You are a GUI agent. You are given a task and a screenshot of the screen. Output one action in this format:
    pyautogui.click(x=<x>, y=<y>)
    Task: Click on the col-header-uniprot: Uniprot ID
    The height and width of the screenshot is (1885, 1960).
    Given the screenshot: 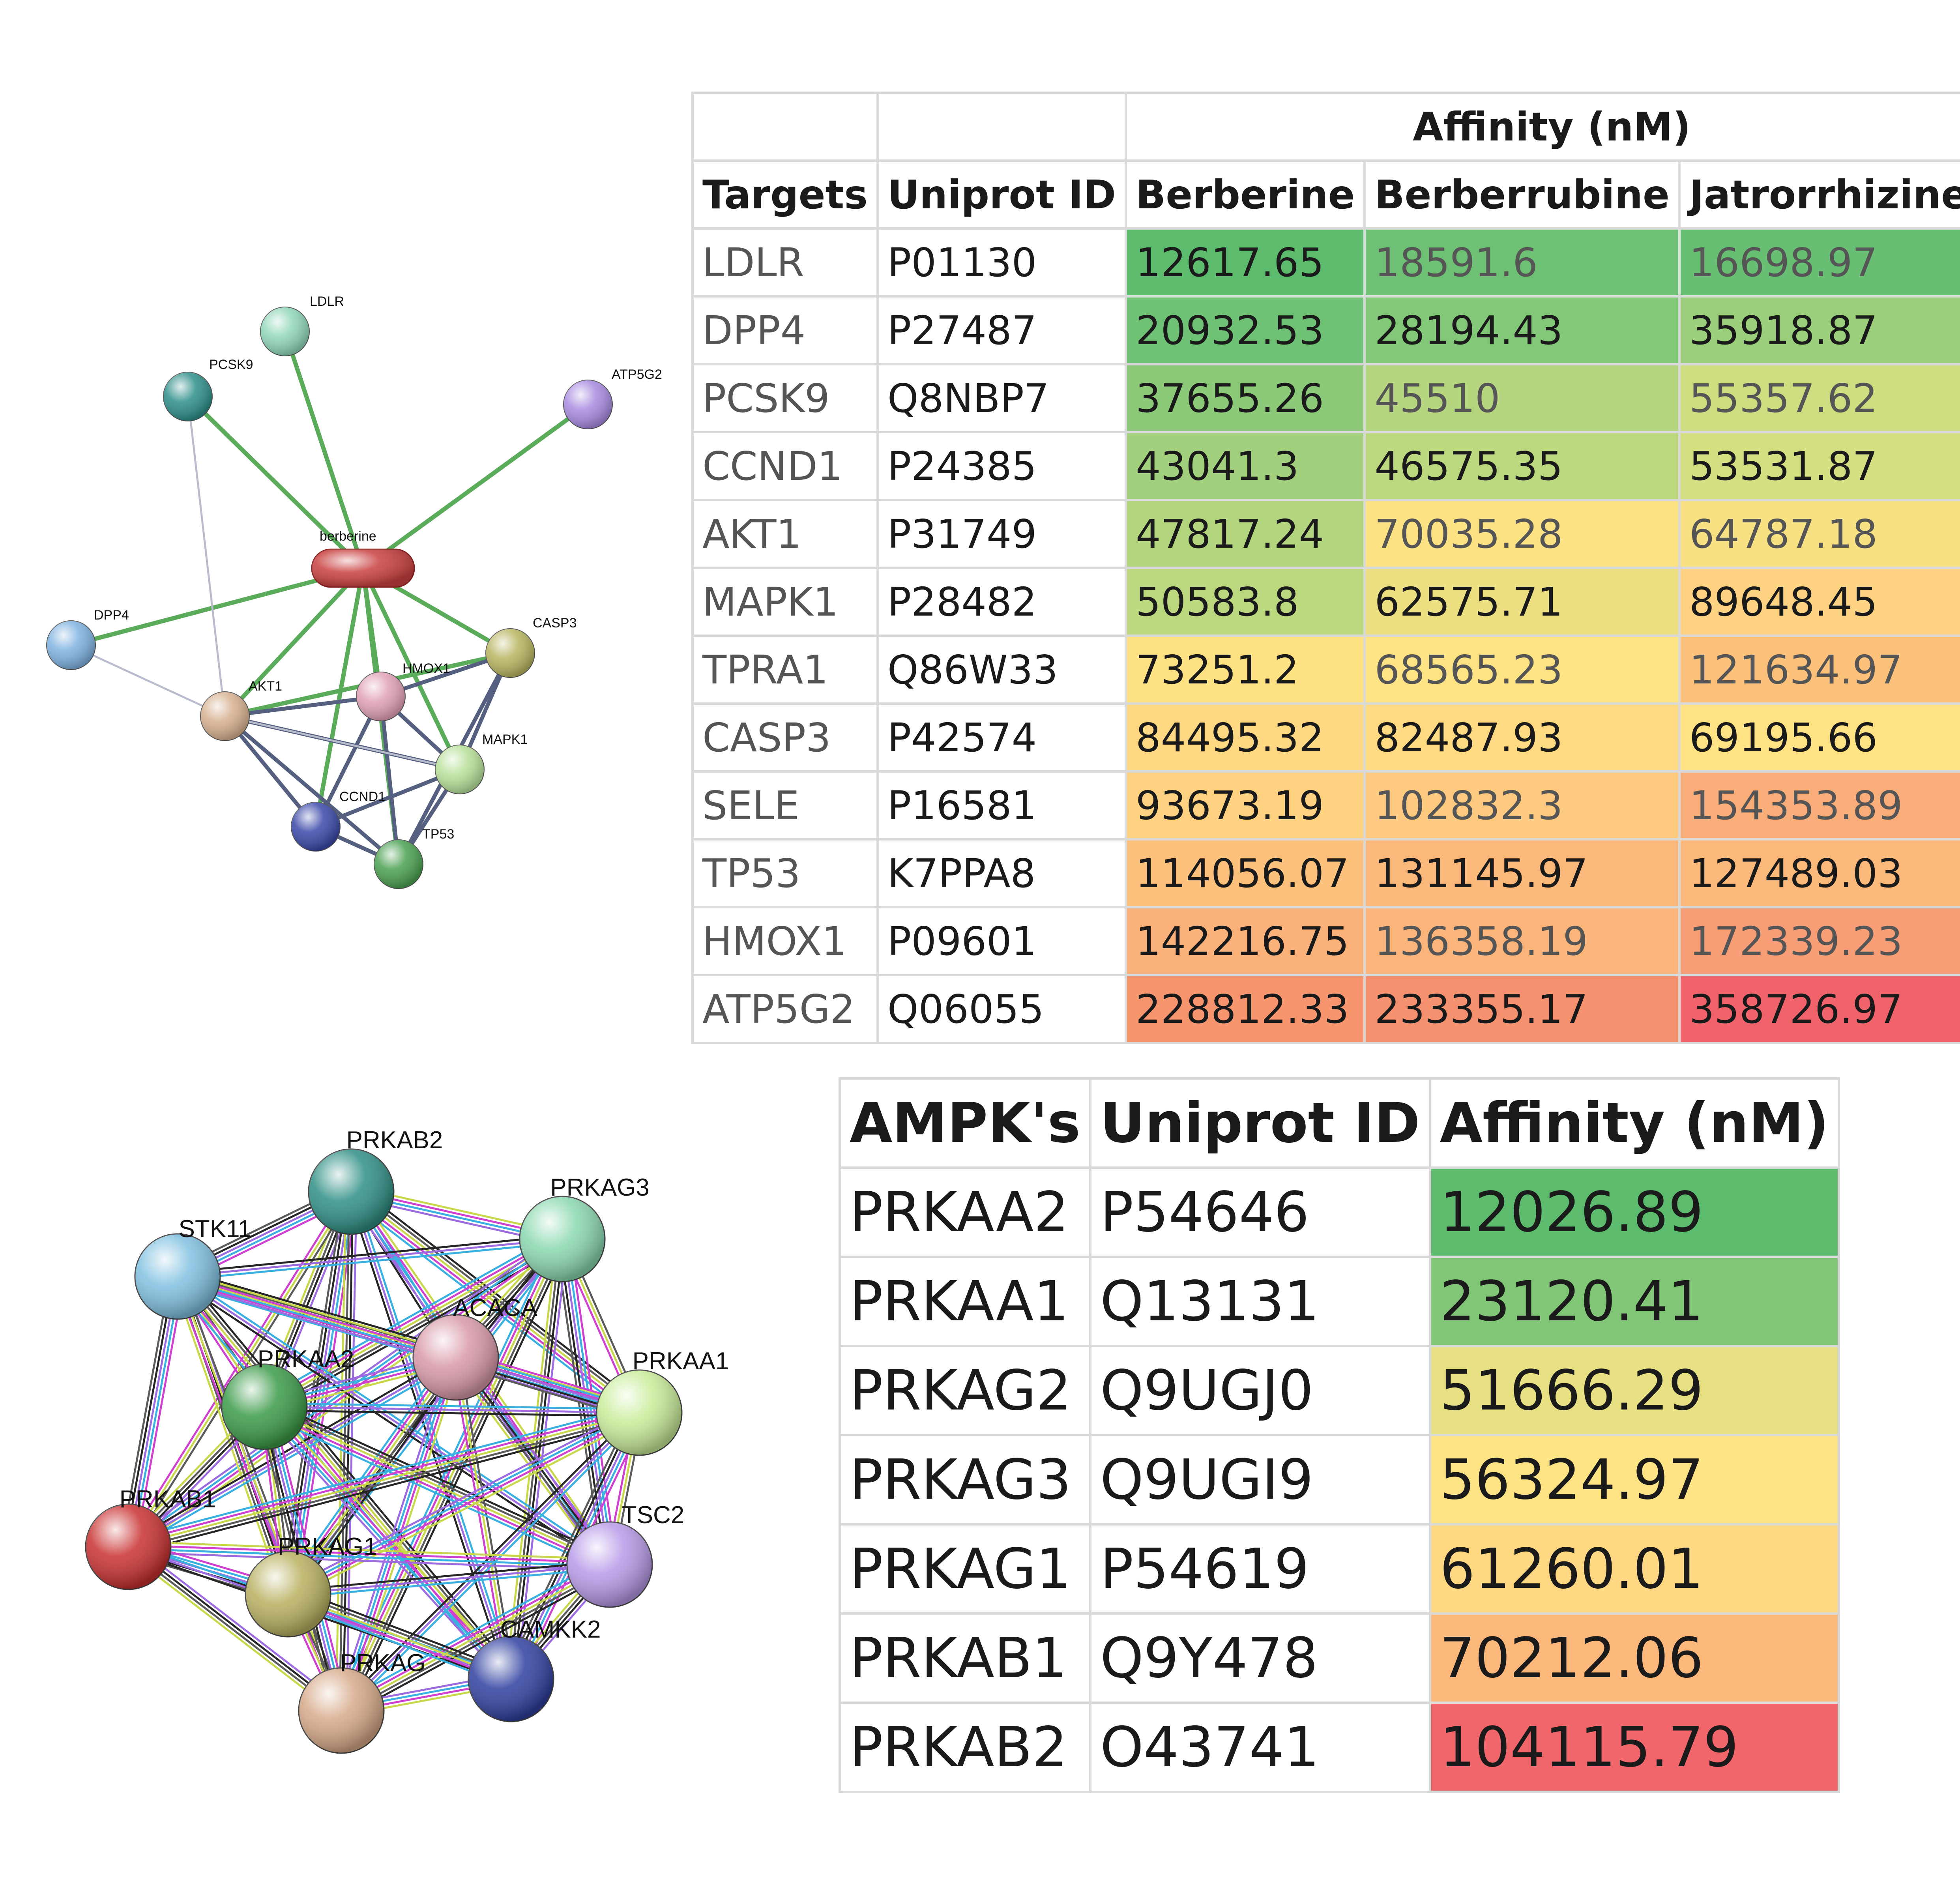 What is the action you would take?
    pyautogui.click(x=1002, y=194)
    